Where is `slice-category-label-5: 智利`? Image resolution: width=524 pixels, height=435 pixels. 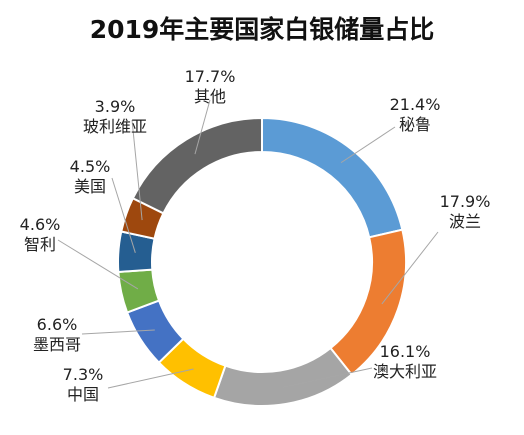 slice-category-label-5: 智利 is located at coordinates (40, 244).